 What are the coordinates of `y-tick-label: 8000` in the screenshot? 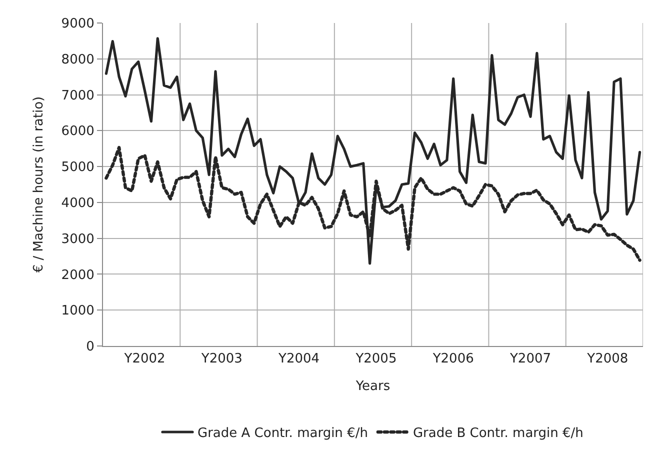 It's located at (77, 60).